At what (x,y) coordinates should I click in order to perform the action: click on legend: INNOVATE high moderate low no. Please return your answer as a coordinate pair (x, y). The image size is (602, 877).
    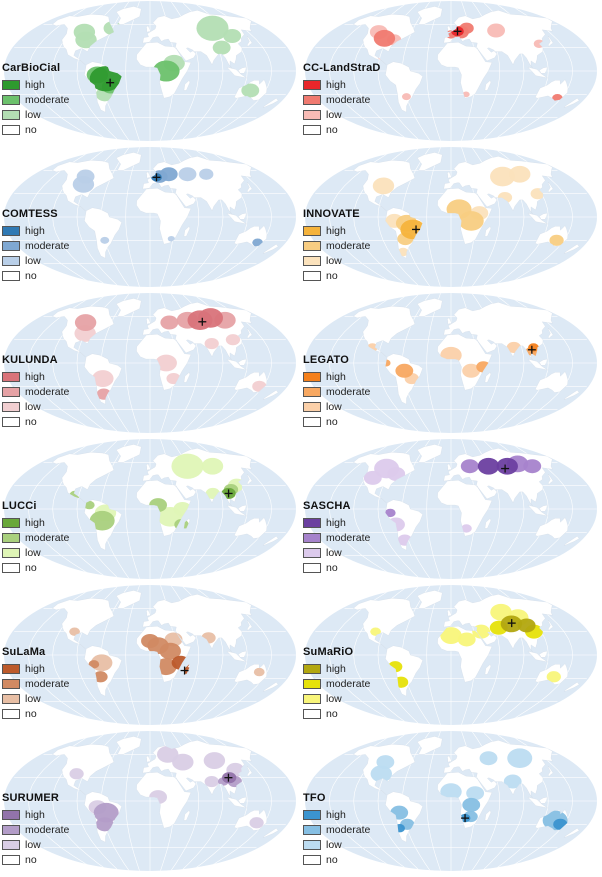
    Looking at the image, I should click on (336, 245).